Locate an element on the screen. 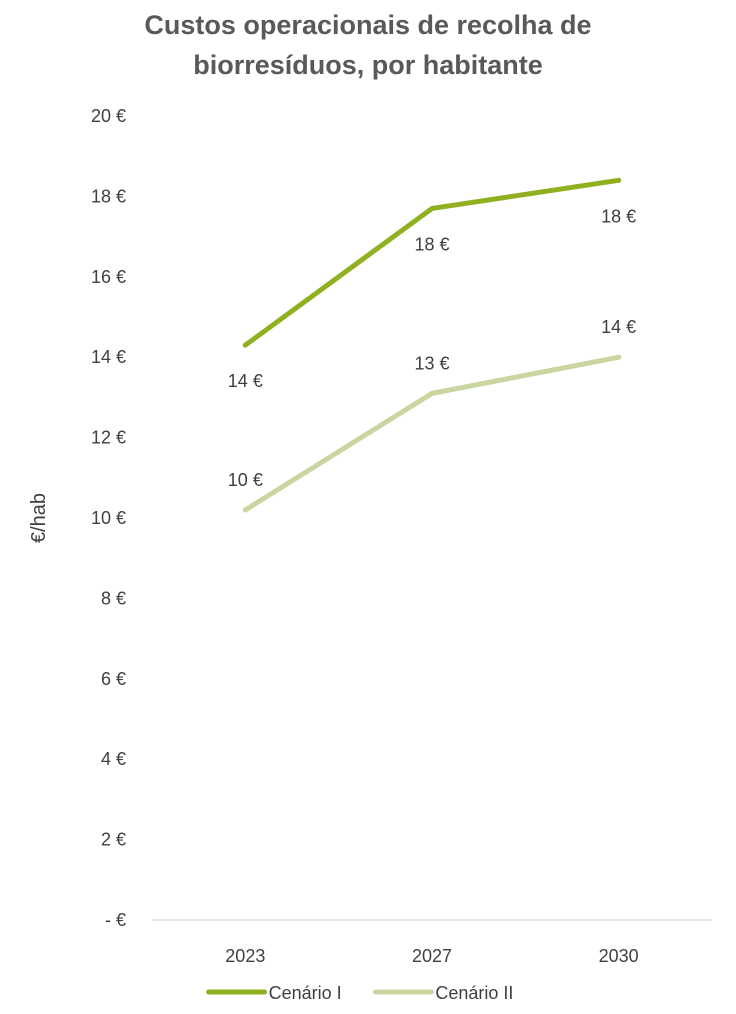  y-tick-label: 6 € is located at coordinates (113, 679).